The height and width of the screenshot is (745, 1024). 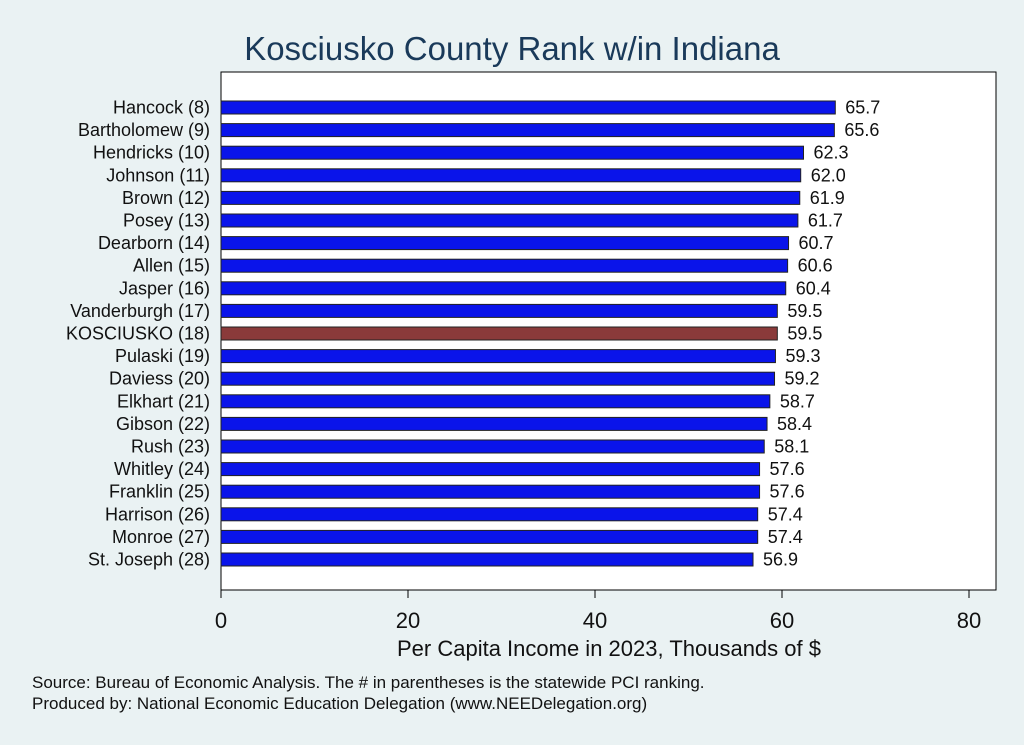 What do you see at coordinates (162, 469) in the screenshot?
I see `category-label: Whitley (24)` at bounding box center [162, 469].